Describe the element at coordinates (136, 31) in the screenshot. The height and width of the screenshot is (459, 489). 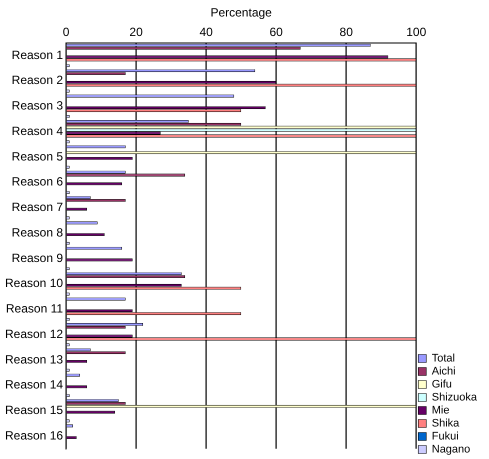
I see `x-tick-label: 20` at that location.